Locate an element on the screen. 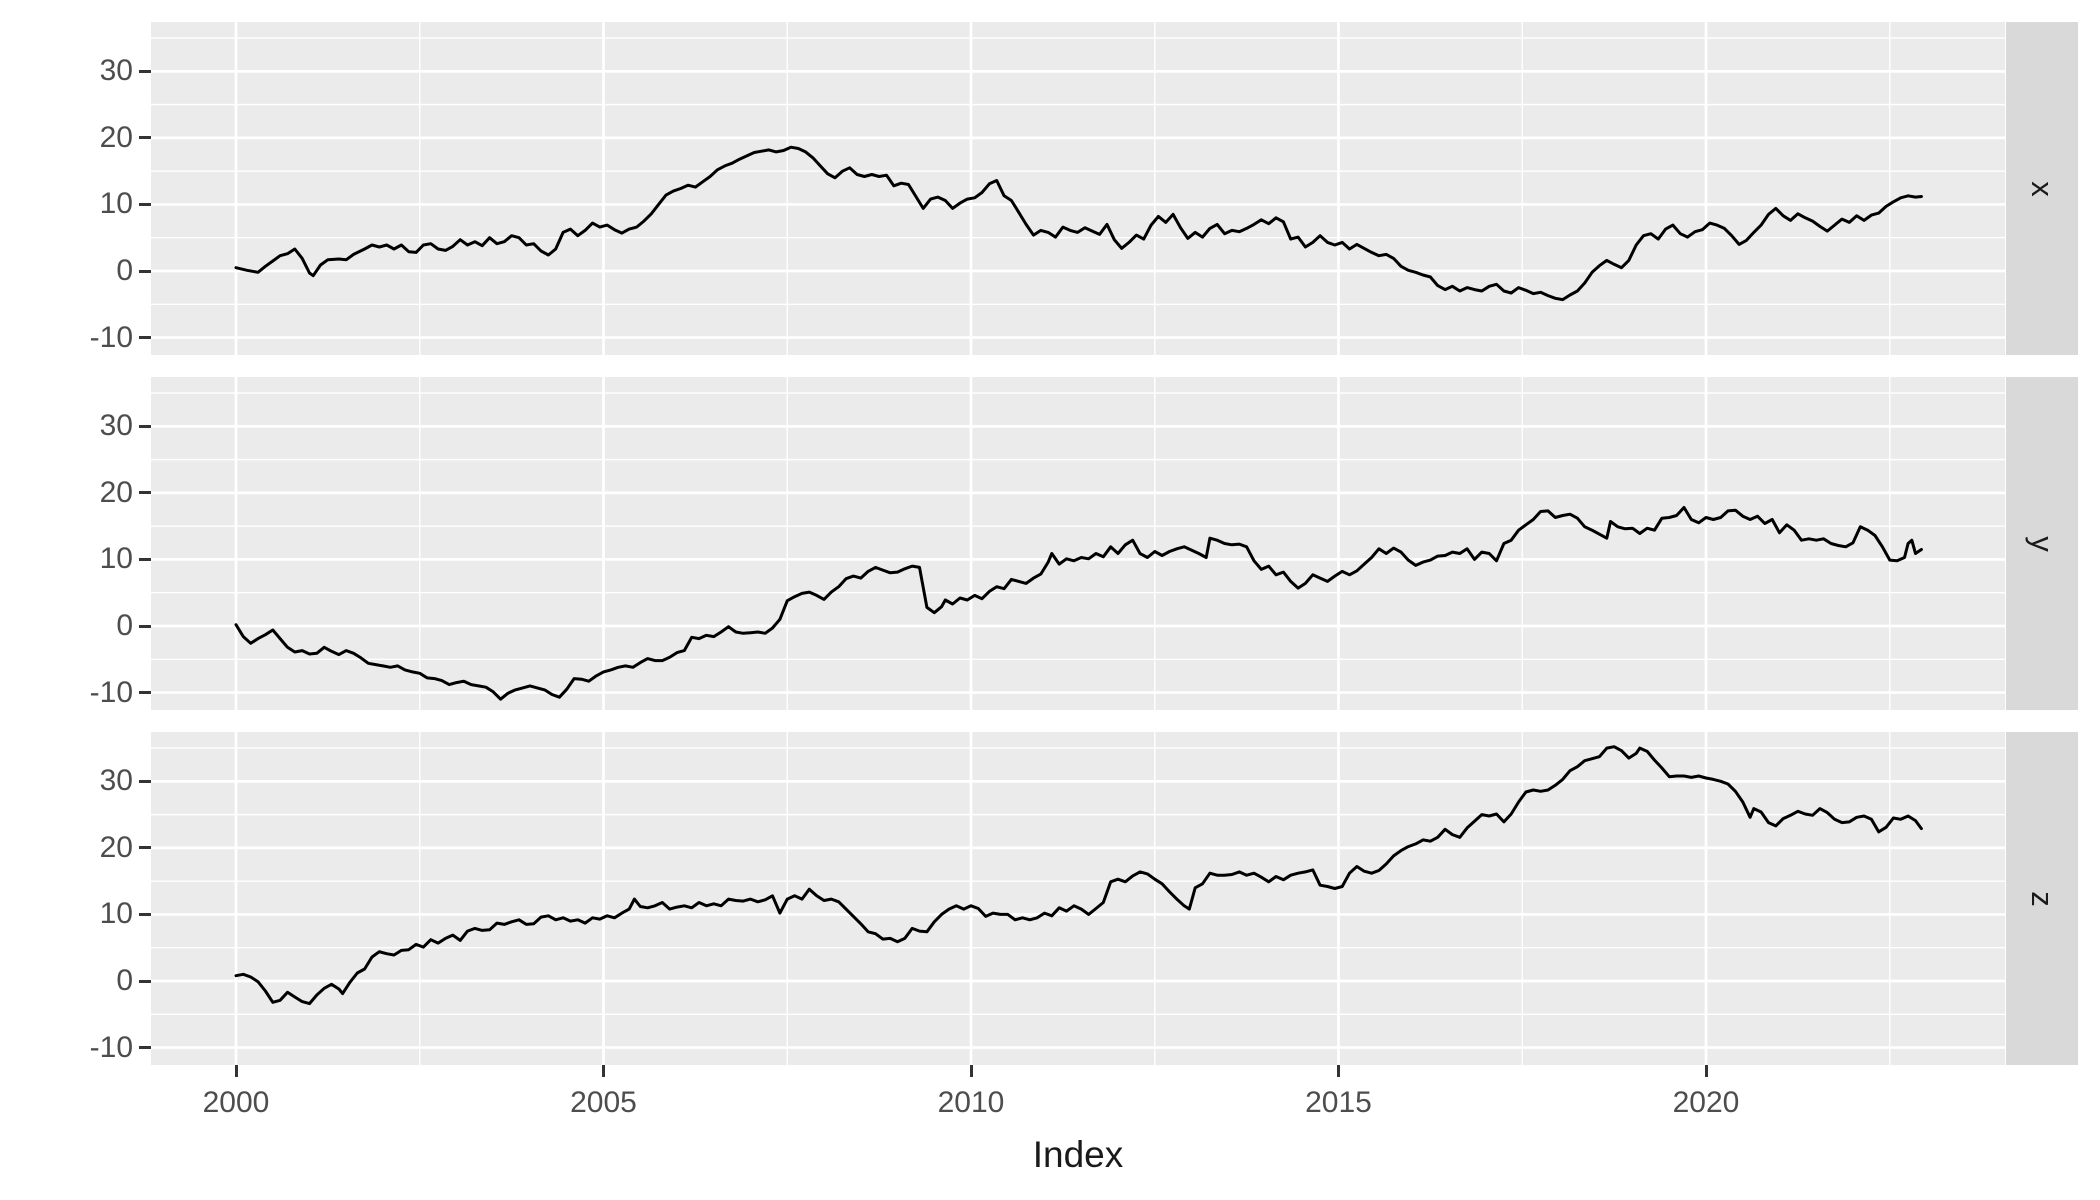  x-axis-tick-label: 2010 is located at coordinates (971, 1102).